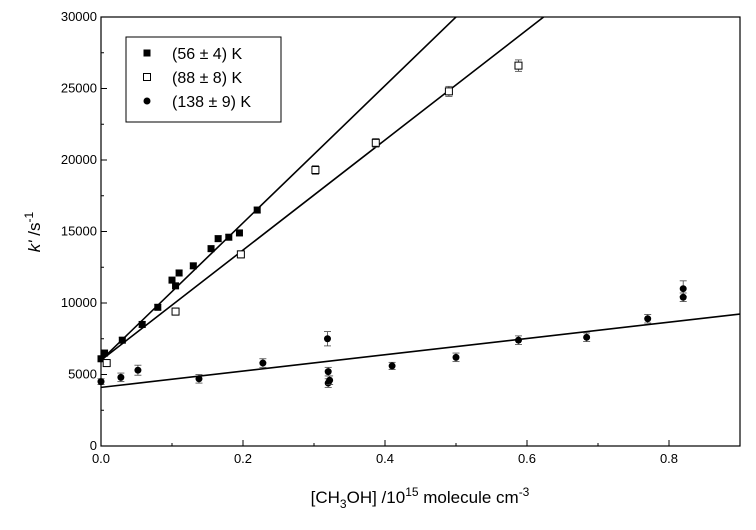  I want to click on x-tick-label: 0.2, so click(243, 458).